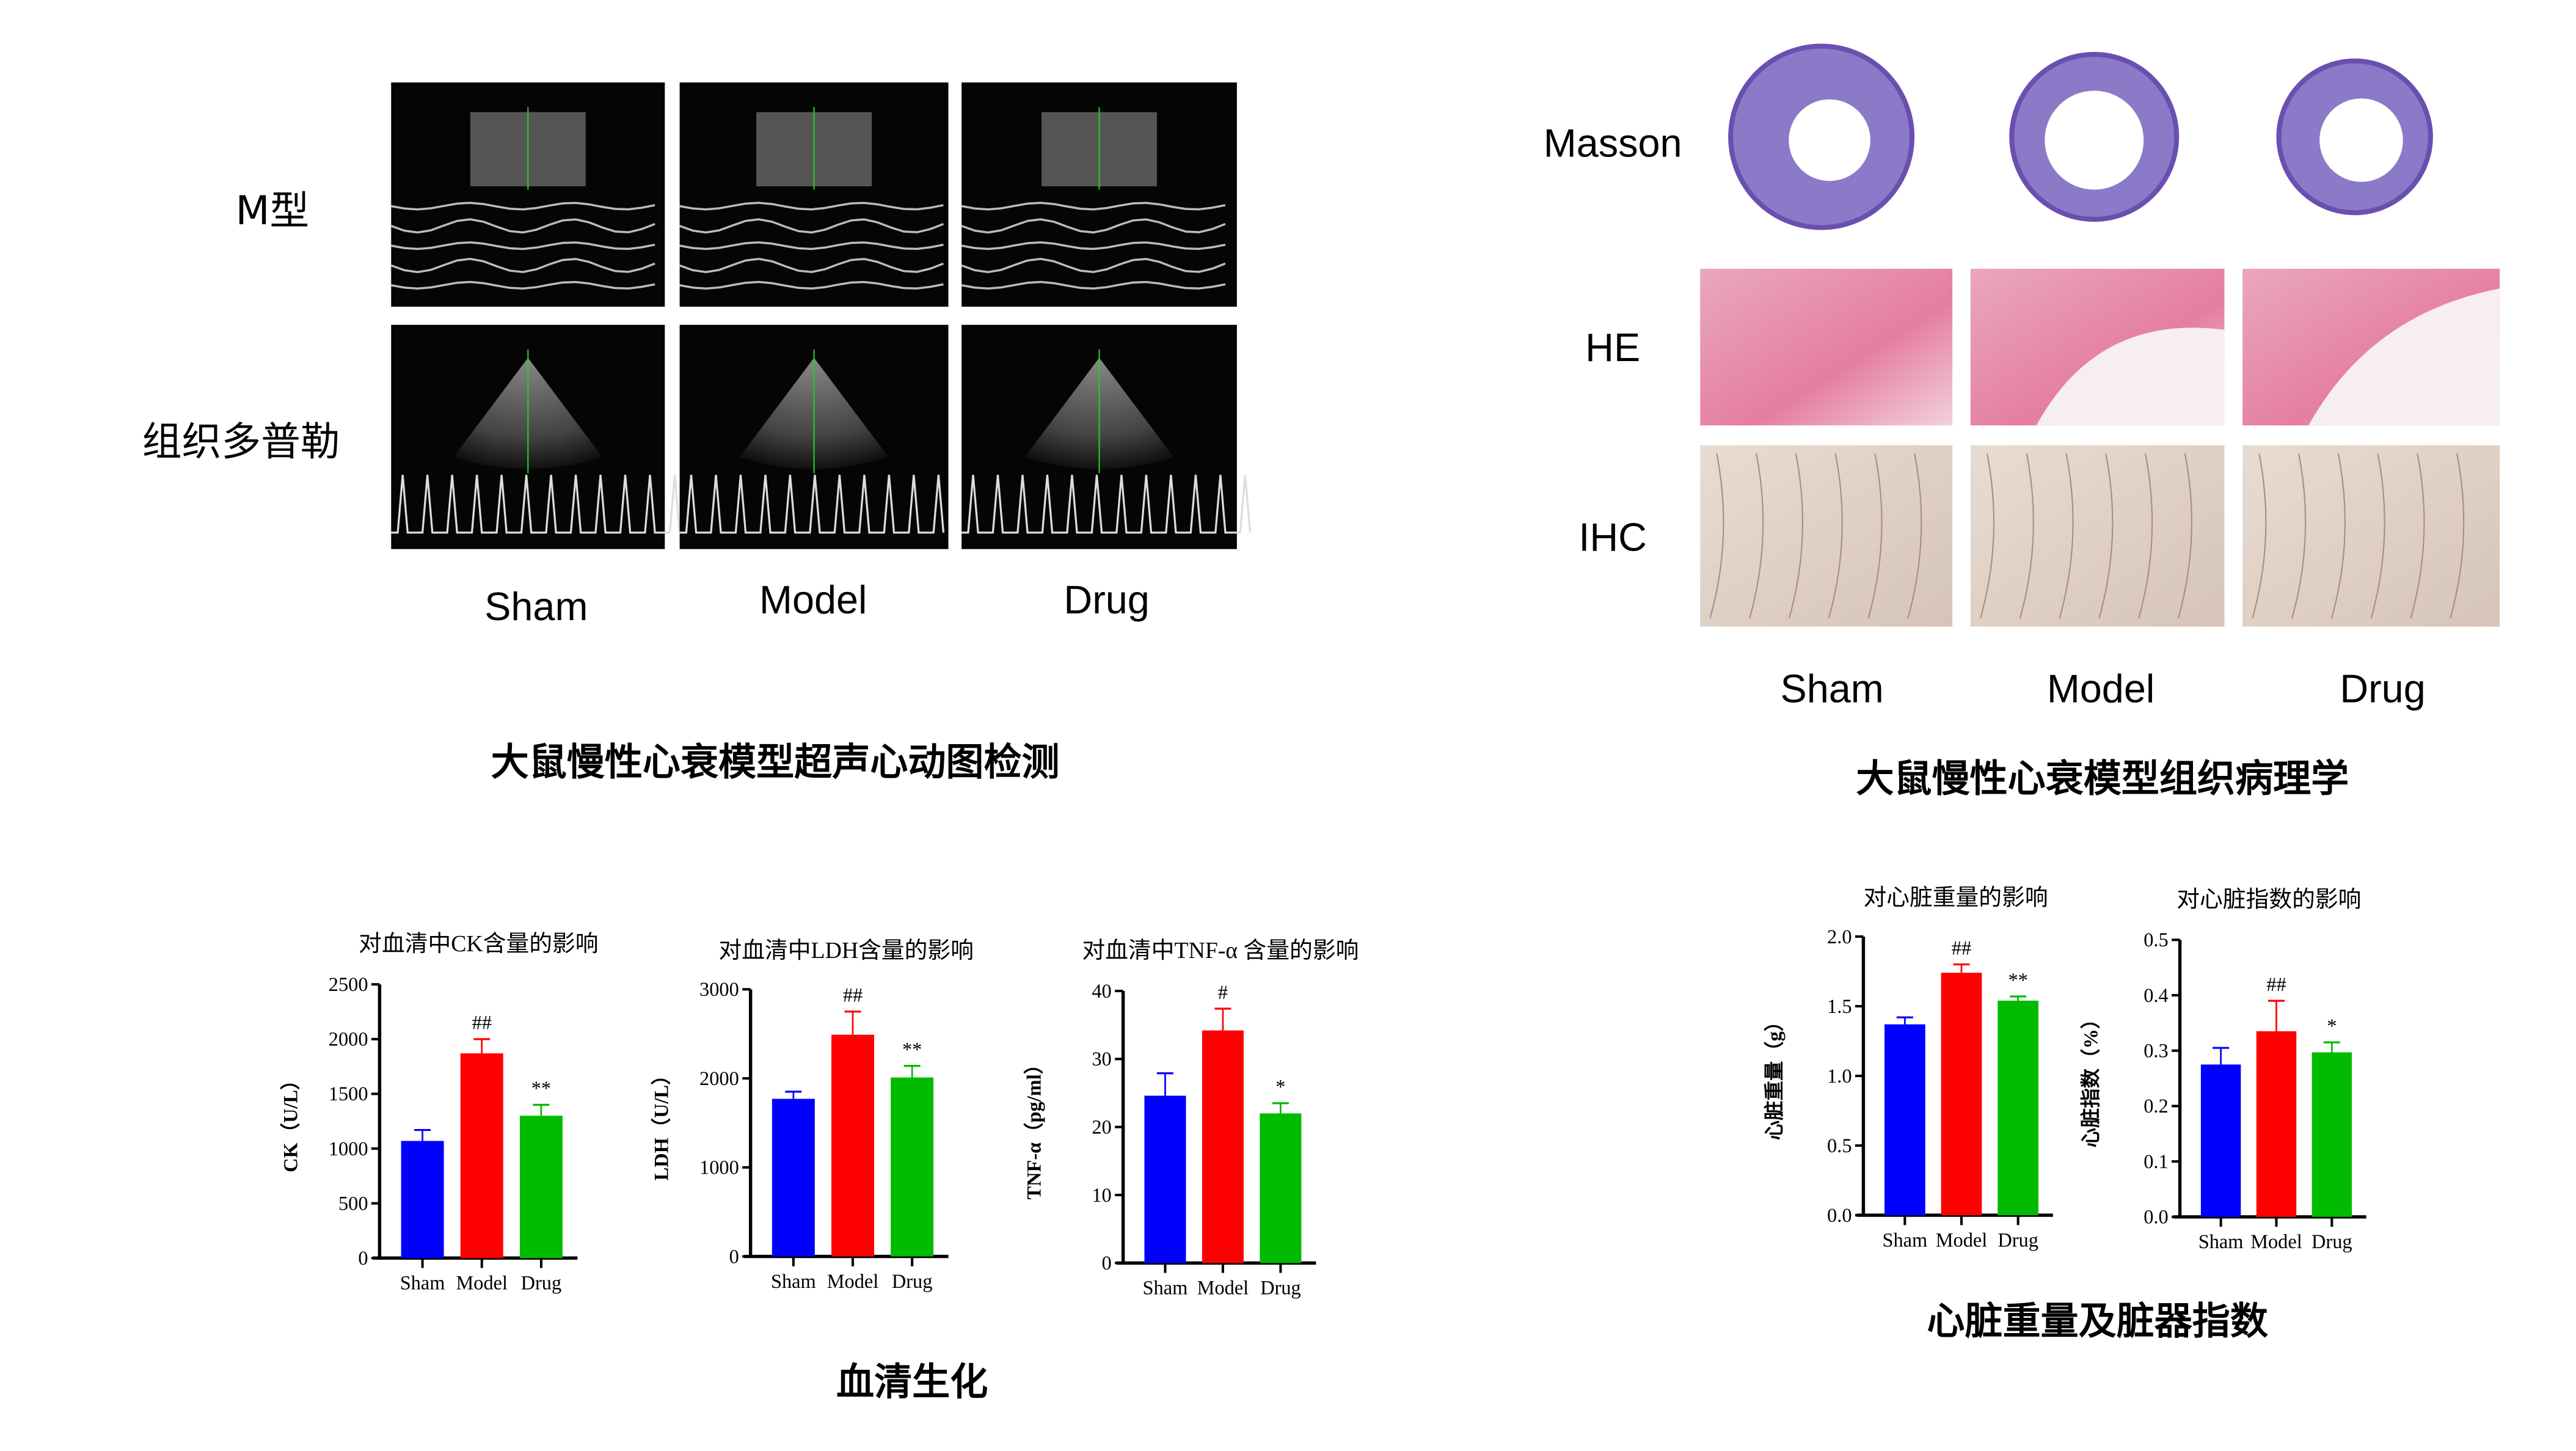 The height and width of the screenshot is (1451, 2576). I want to click on y-tick-label: 0.2, so click(2156, 1106).